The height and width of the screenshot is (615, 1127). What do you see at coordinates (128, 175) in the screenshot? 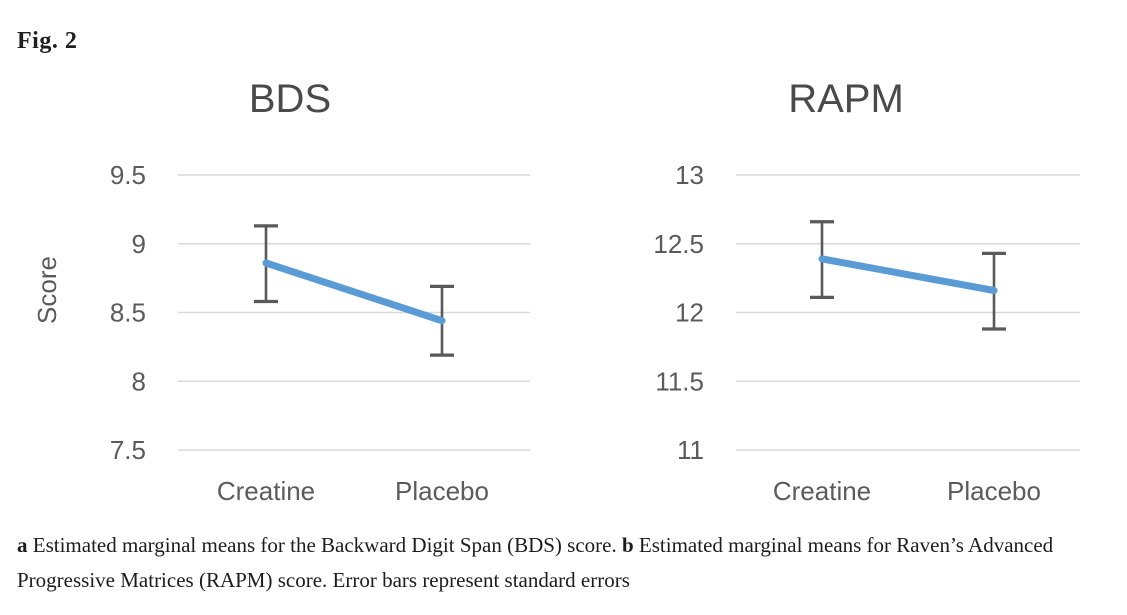
I see `y-tick-label: 9.5` at bounding box center [128, 175].